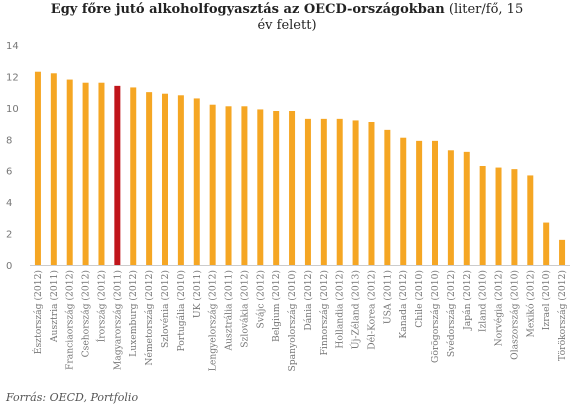 Image resolution: width=574 pixels, height=411 pixels. What do you see at coordinates (514, 315) in the screenshot?
I see `x-tick-label: Olaszország (2010)` at bounding box center [514, 315].